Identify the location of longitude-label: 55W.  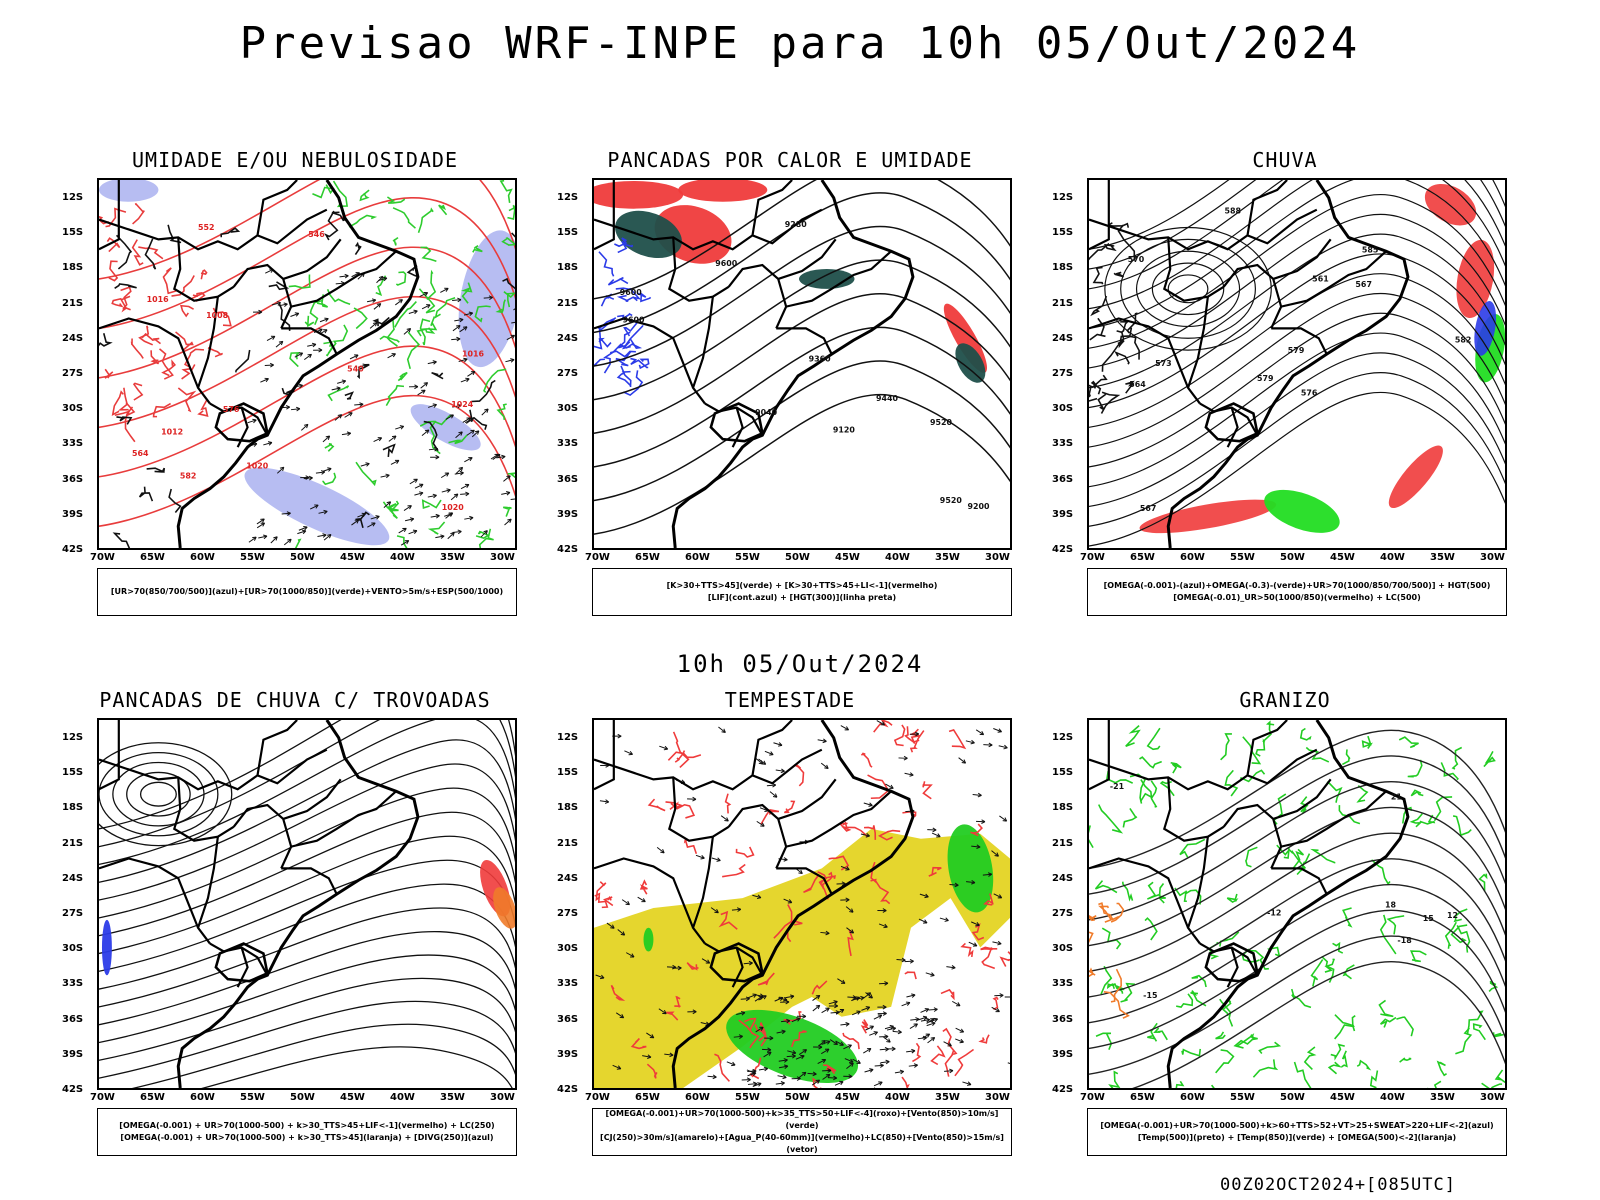
(747, 1097).